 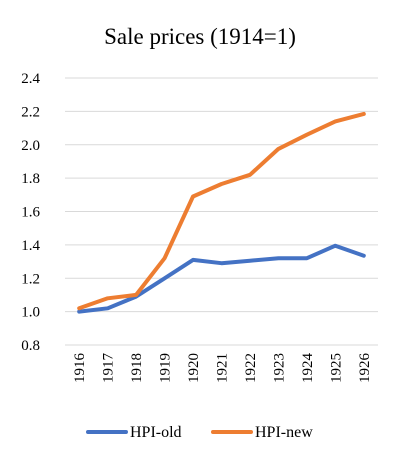 What do you see at coordinates (30, 146) in the screenshot?
I see `y-tick-label: 2.0` at bounding box center [30, 146].